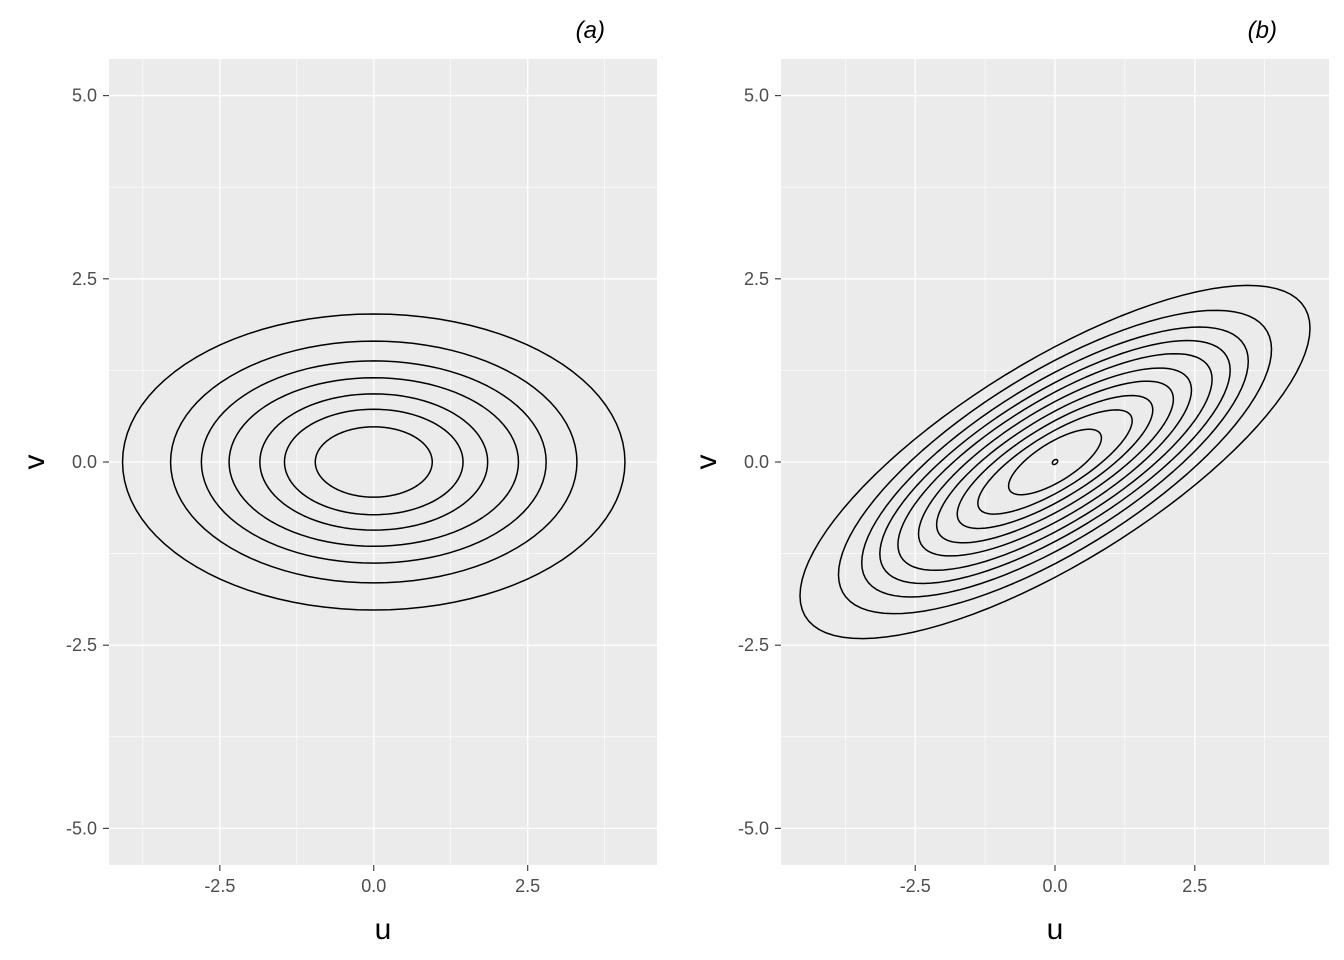 The height and width of the screenshot is (960, 1344). I want to click on panel-b-title: (b), so click(1262, 30).